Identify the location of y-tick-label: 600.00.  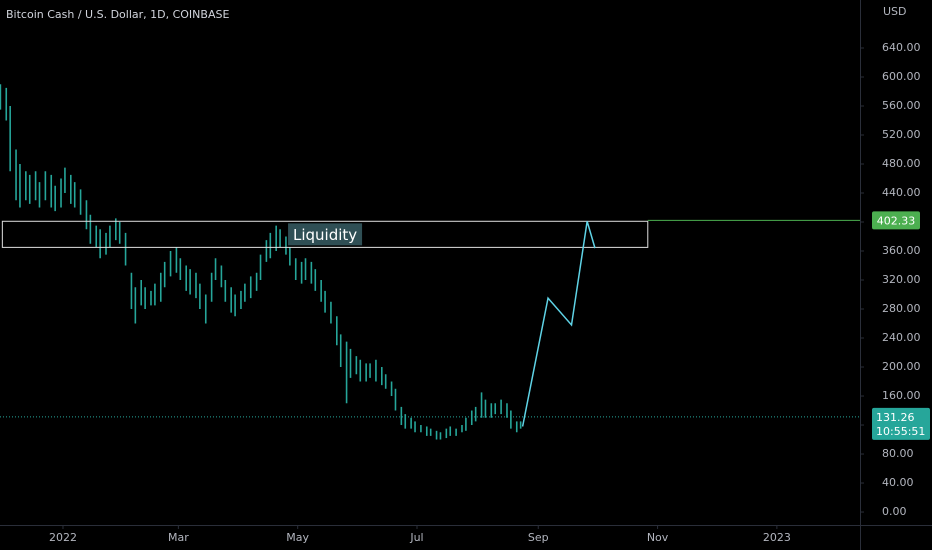
(901, 76).